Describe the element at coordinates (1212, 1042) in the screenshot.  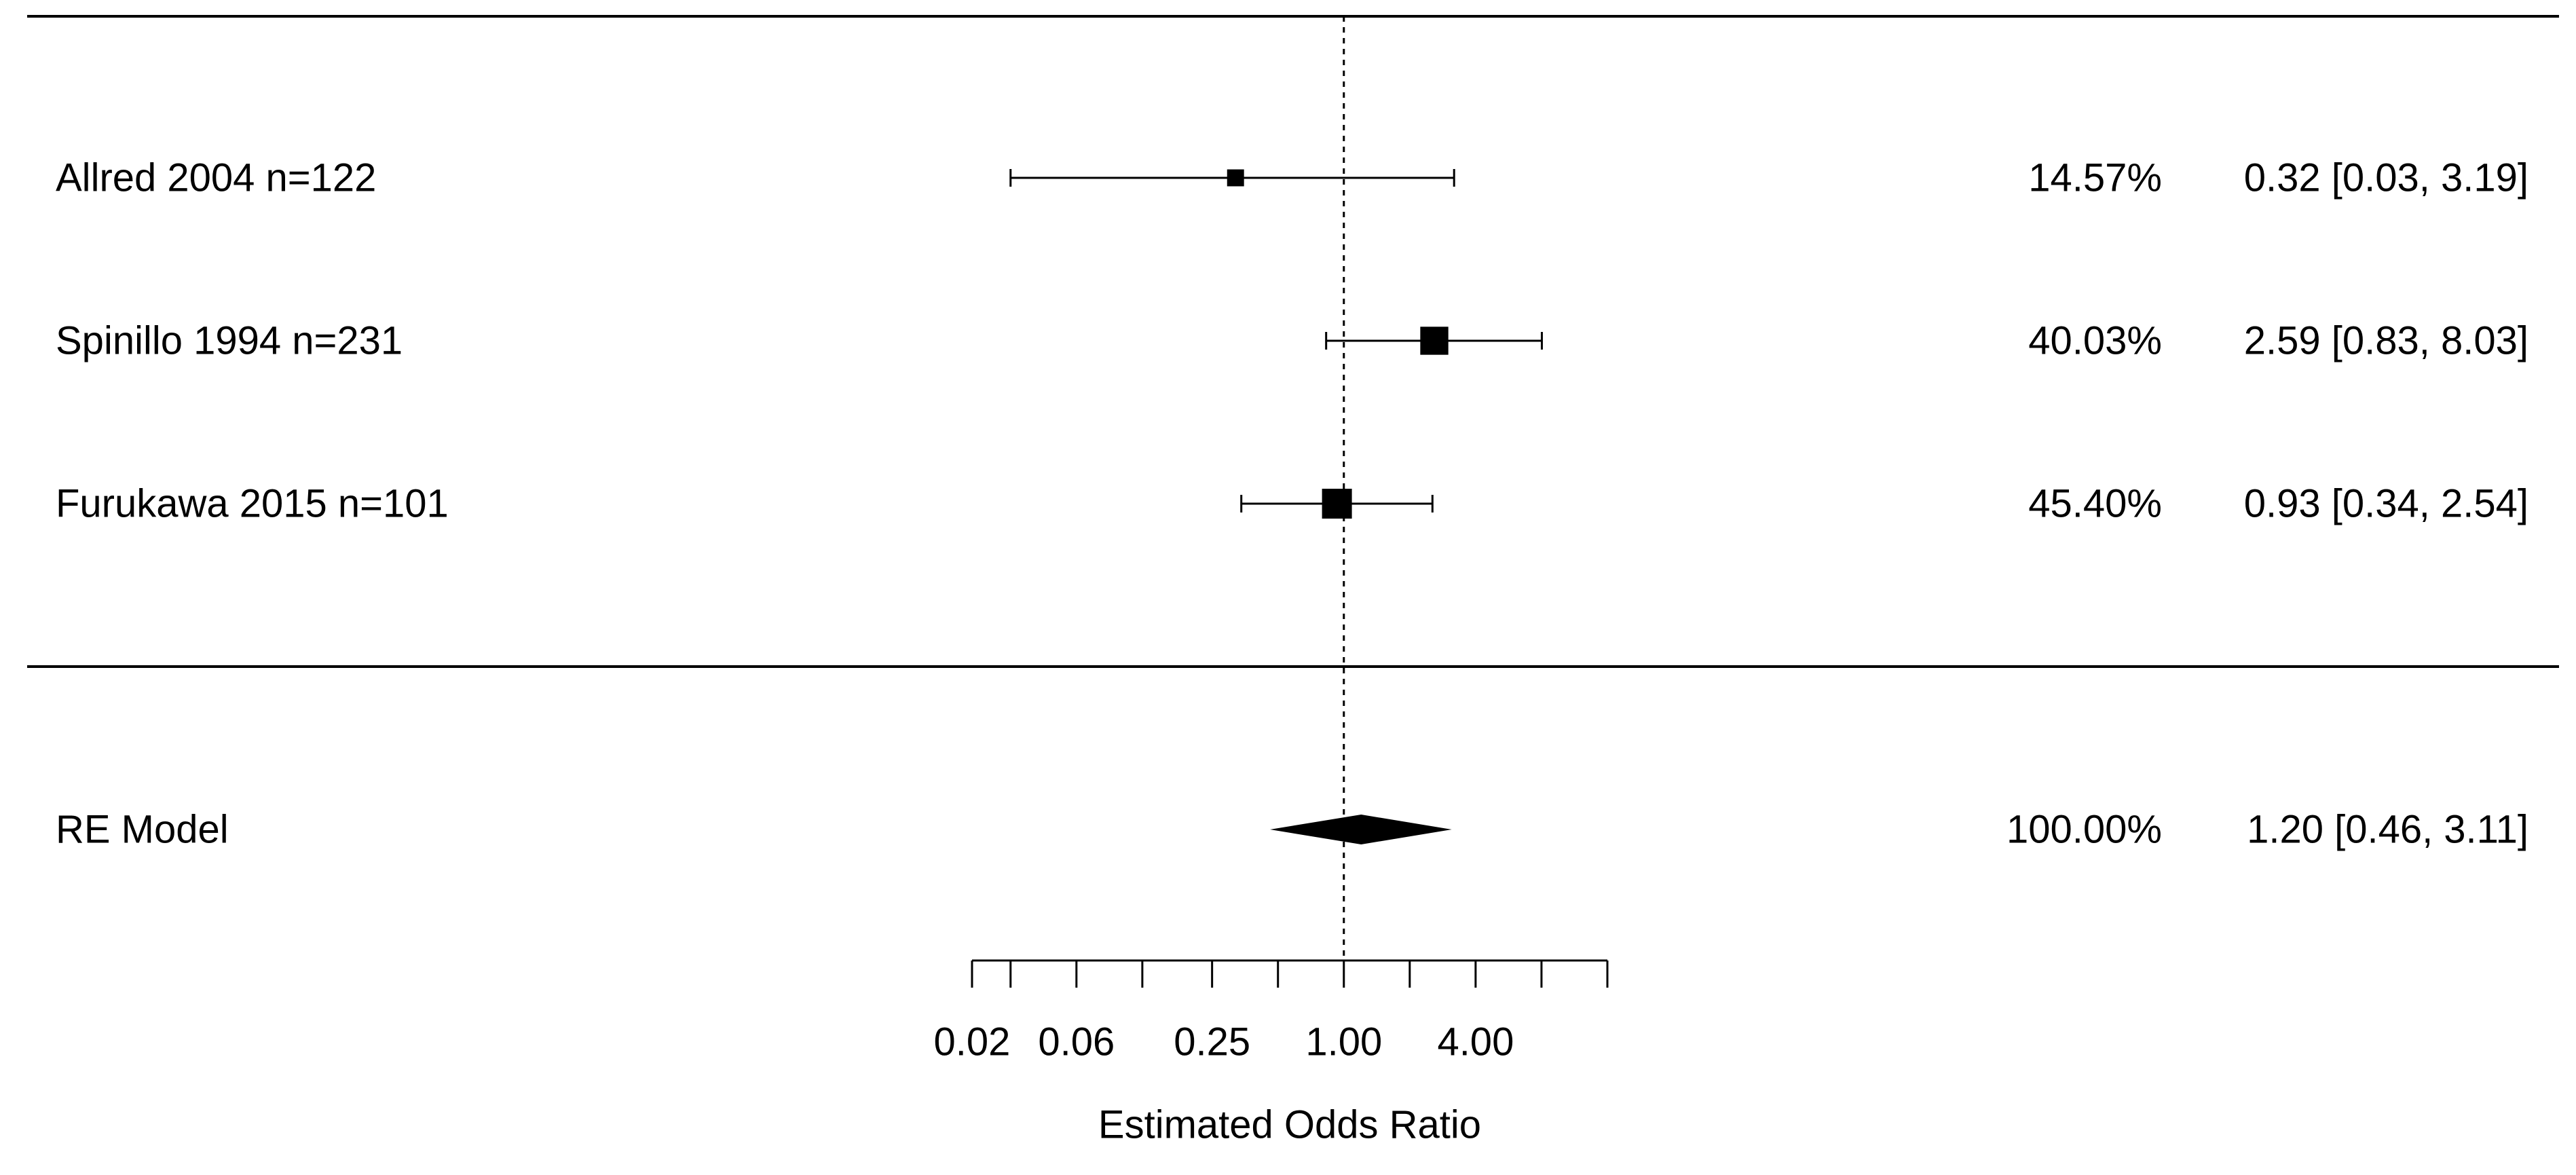
I see `x-tick-label: 0.25` at that location.